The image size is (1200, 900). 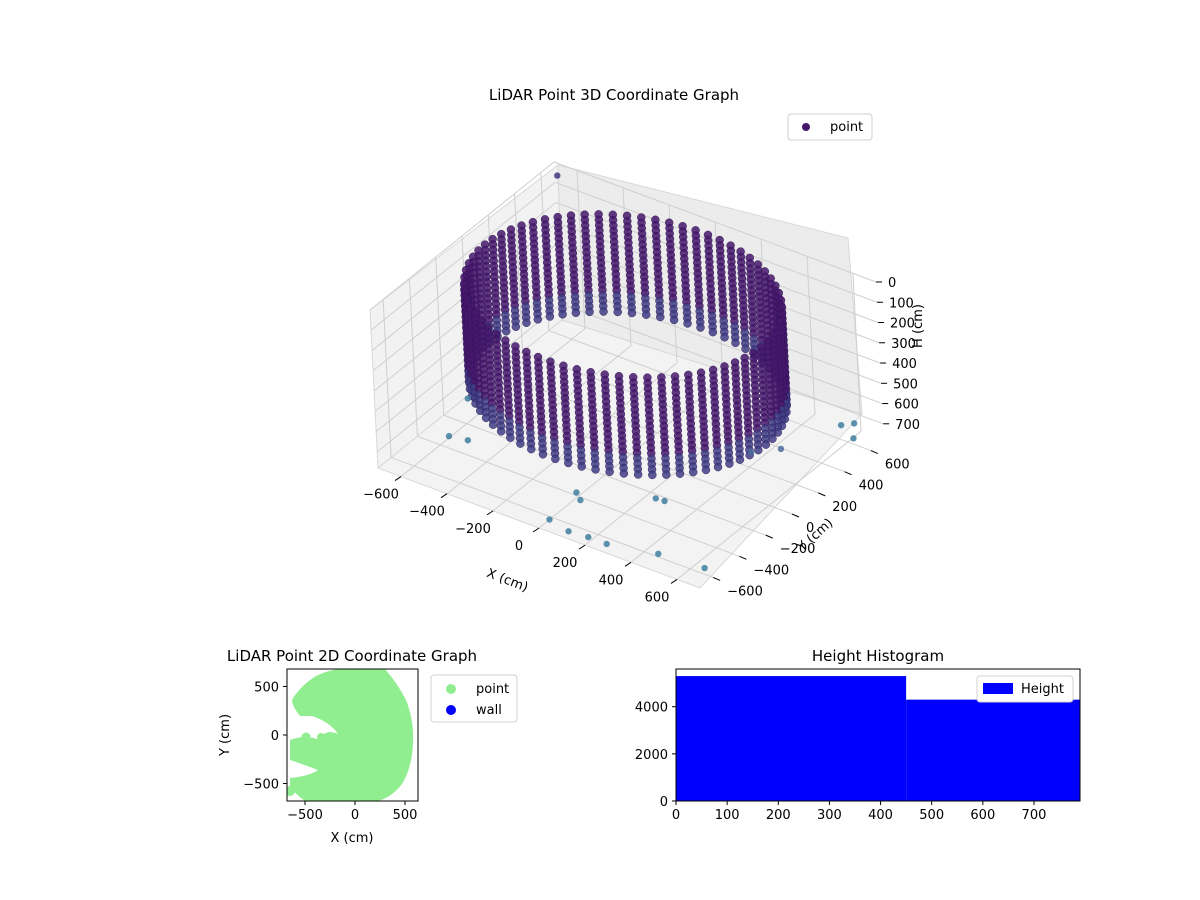 I want to click on legend-swatch-height, so click(x=998, y=688).